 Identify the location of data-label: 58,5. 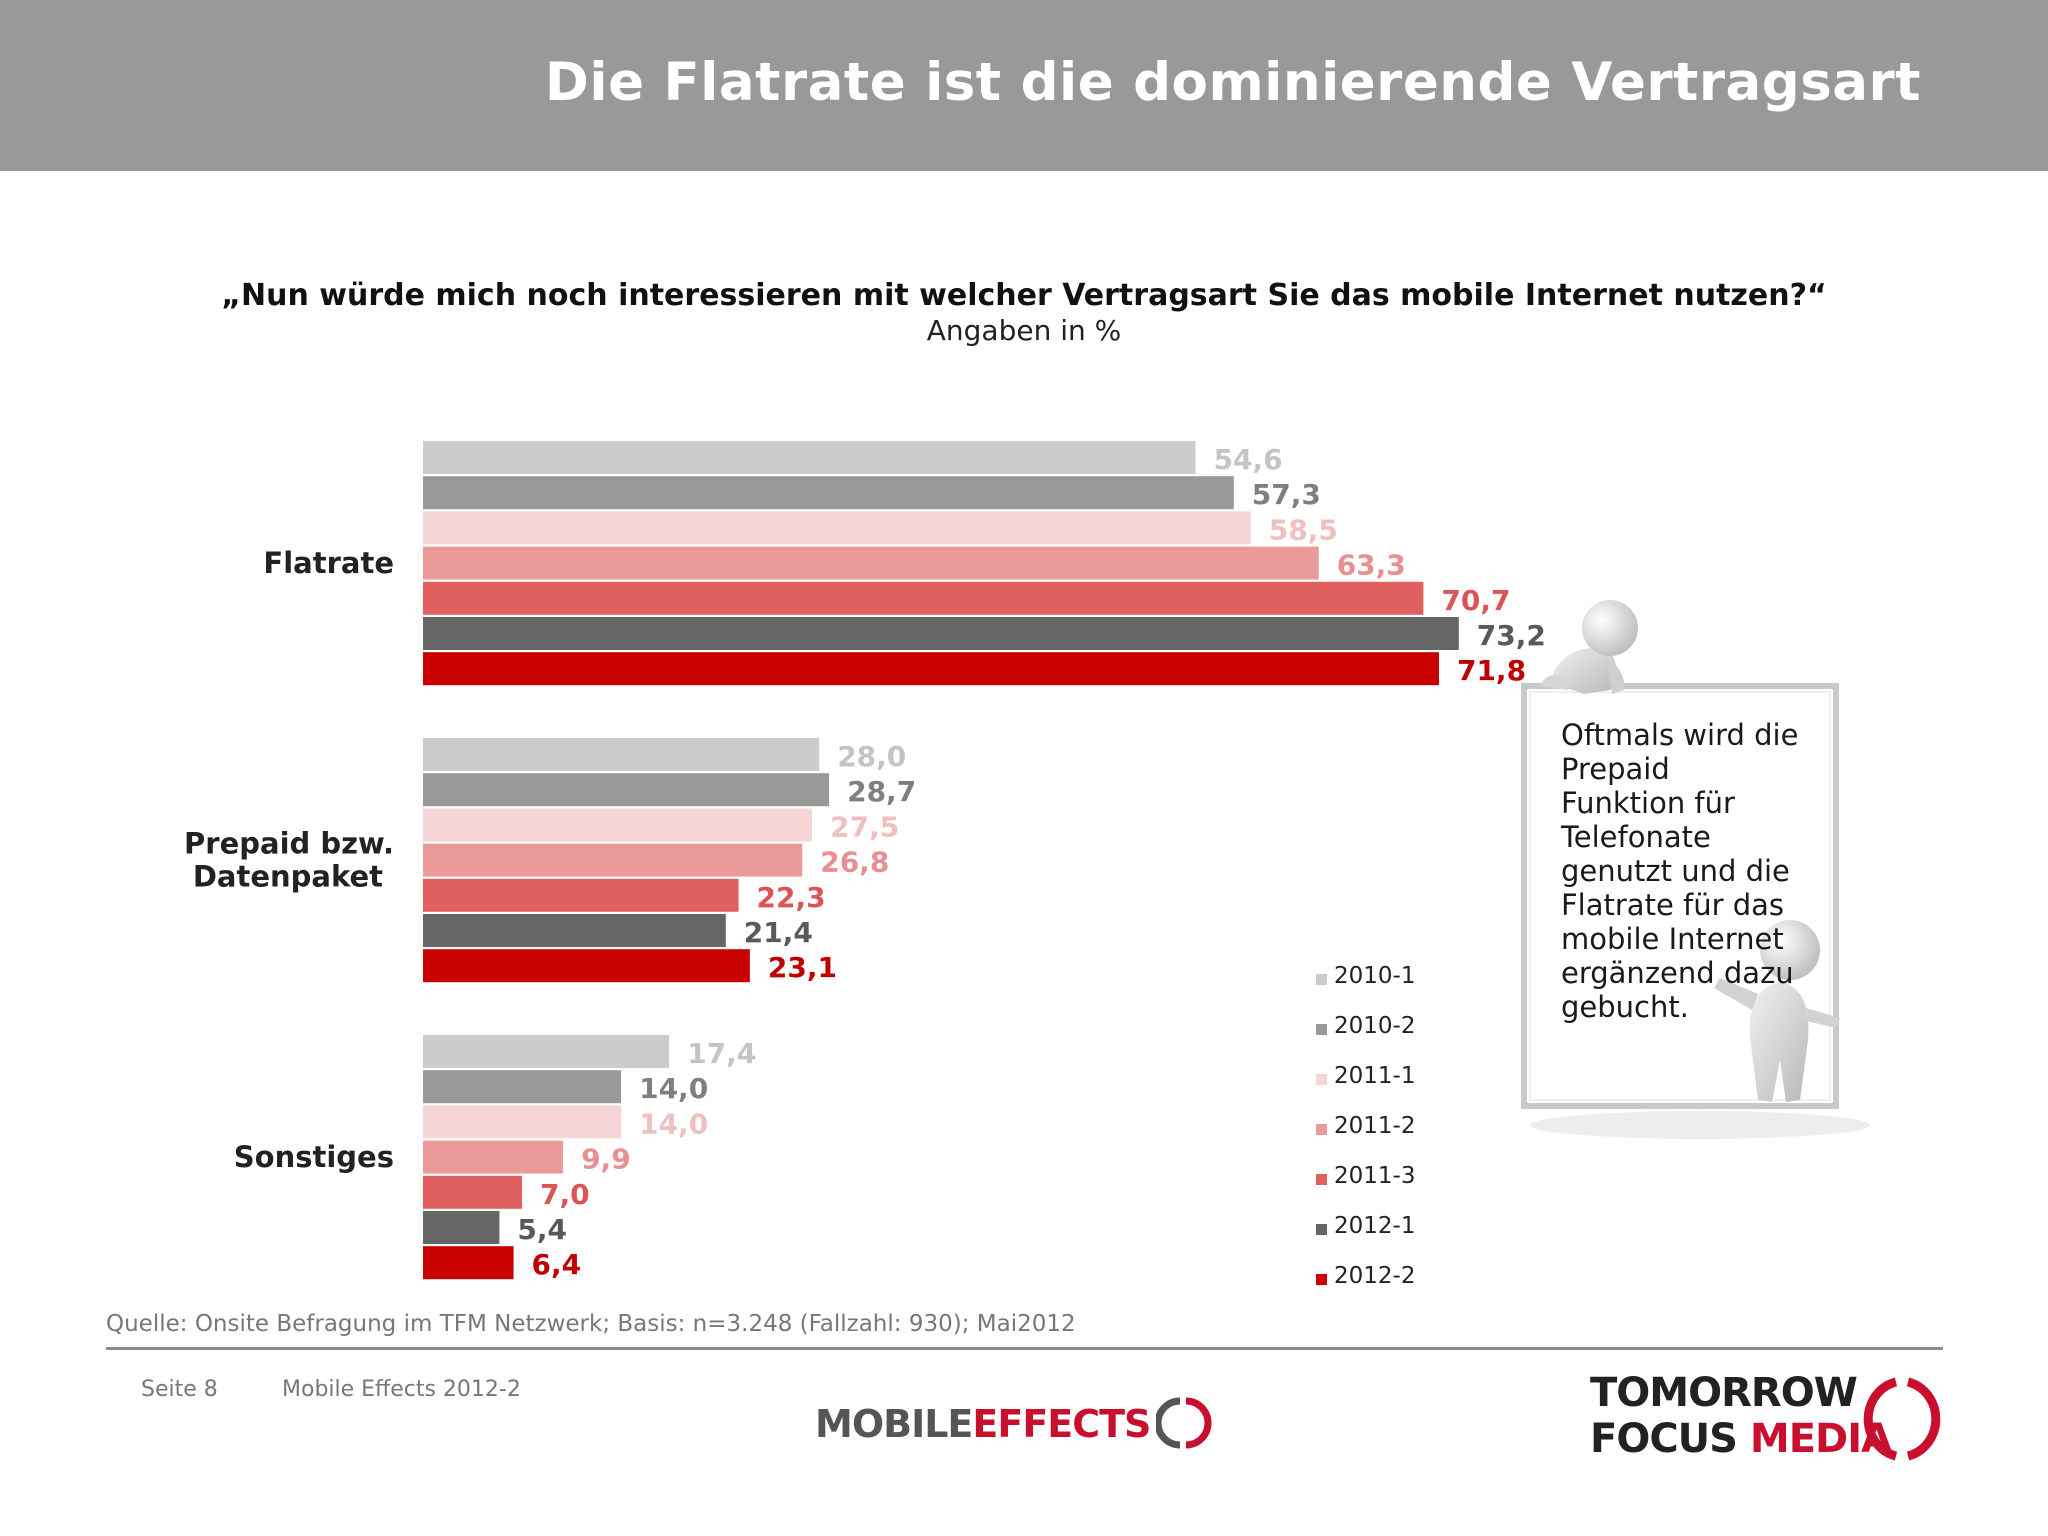
(1303, 529).